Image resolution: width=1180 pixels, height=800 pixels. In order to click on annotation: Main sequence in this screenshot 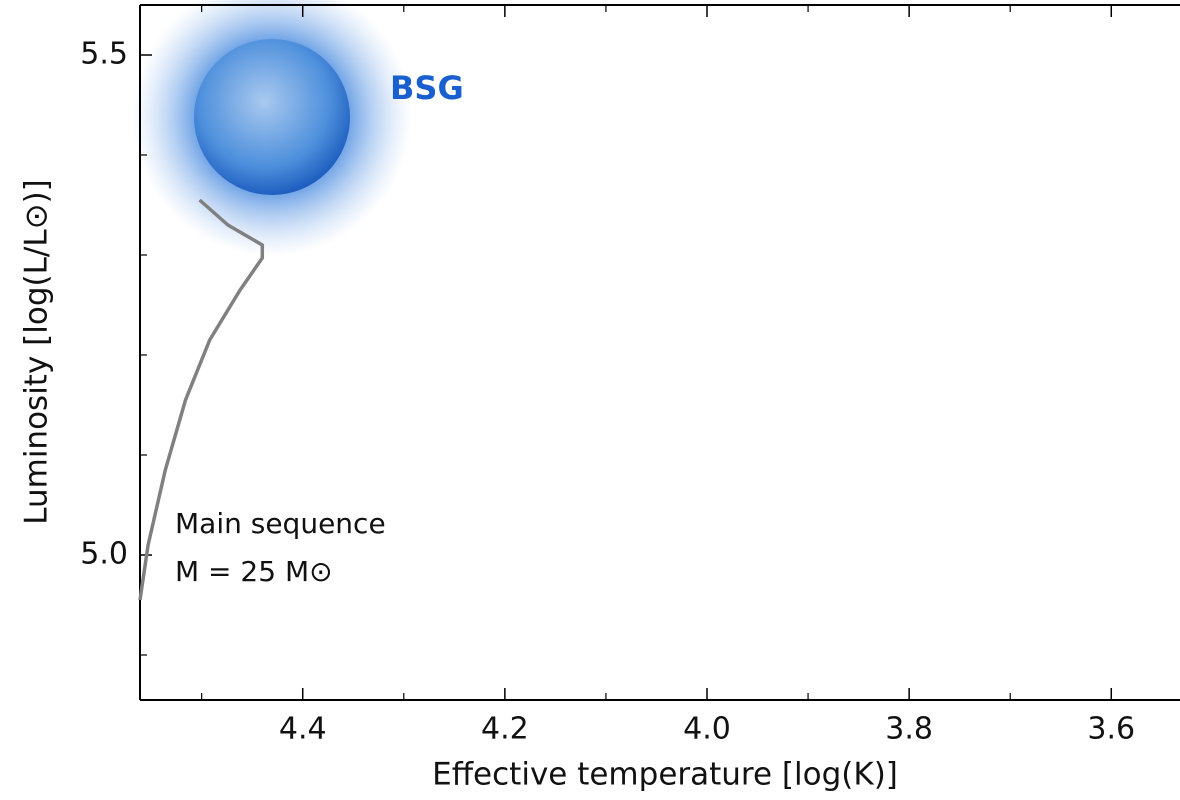, I will do `click(280, 523)`.